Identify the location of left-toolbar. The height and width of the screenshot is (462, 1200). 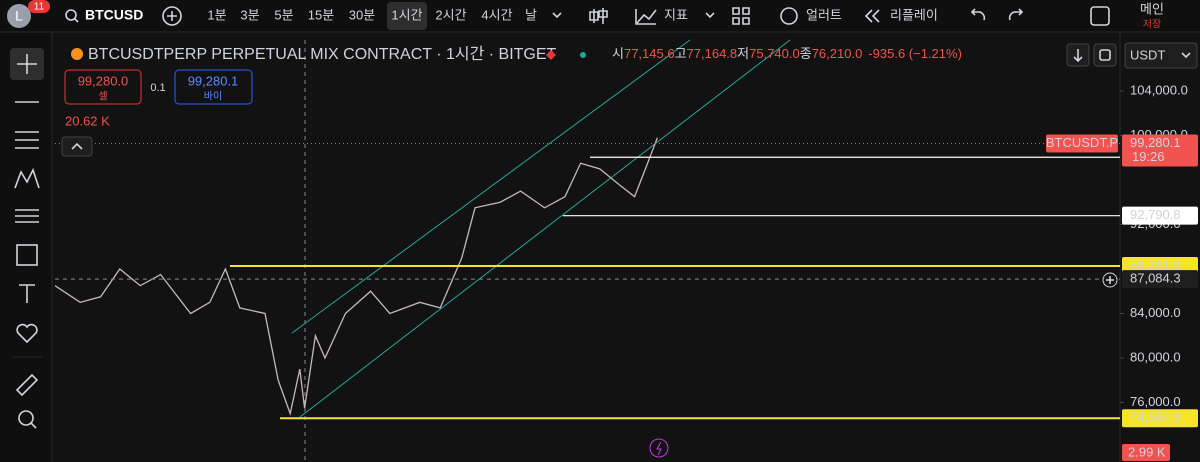
(26, 247).